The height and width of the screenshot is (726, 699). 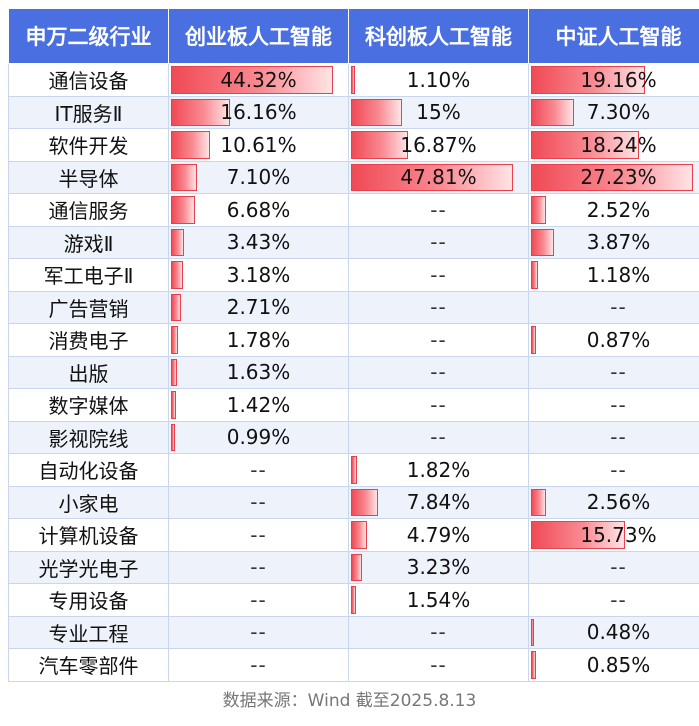 What do you see at coordinates (258, 80) in the screenshot?
I see `cell-chinext-ai: 44.32%` at bounding box center [258, 80].